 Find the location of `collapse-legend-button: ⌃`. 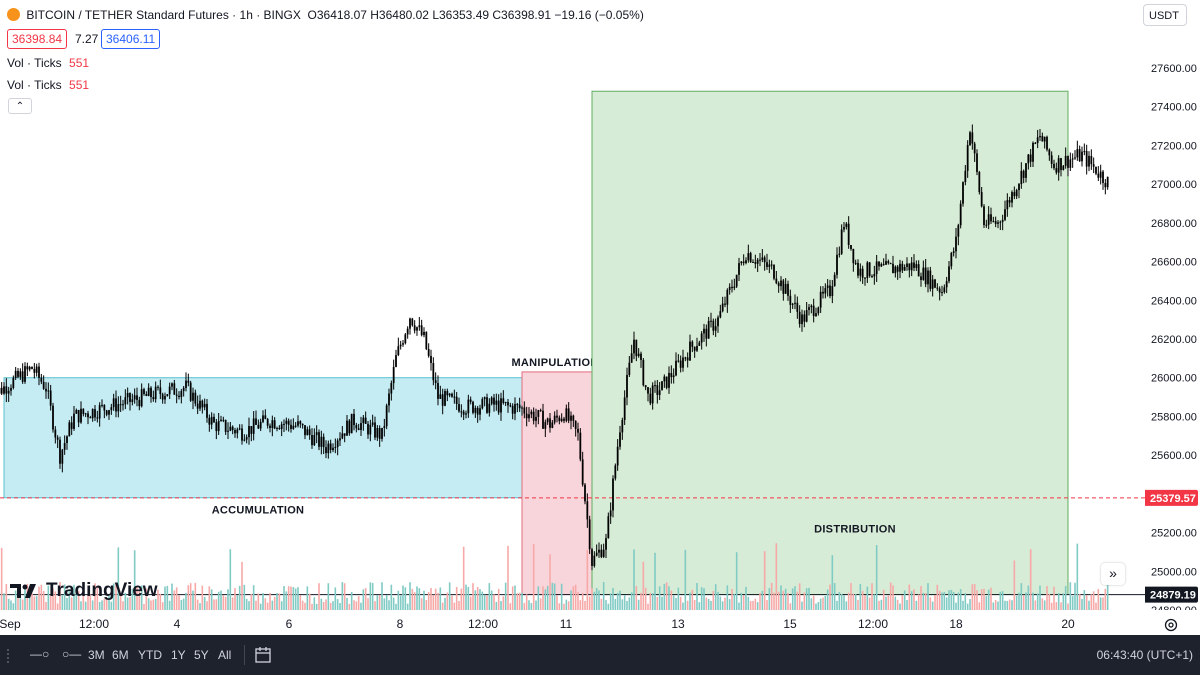

collapse-legend-button: ⌃ is located at coordinates (20, 106).